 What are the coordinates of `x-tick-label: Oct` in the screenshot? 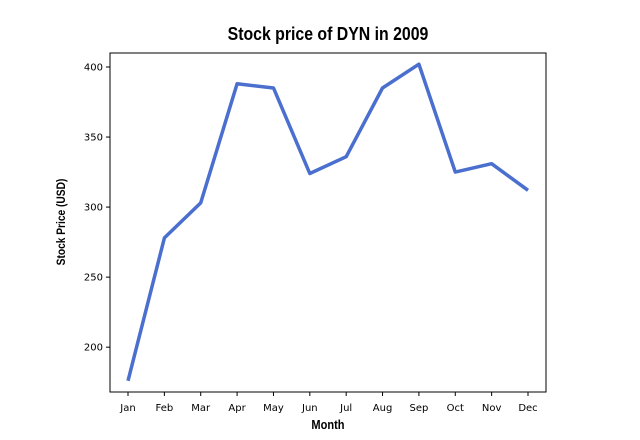 It's located at (455, 408).